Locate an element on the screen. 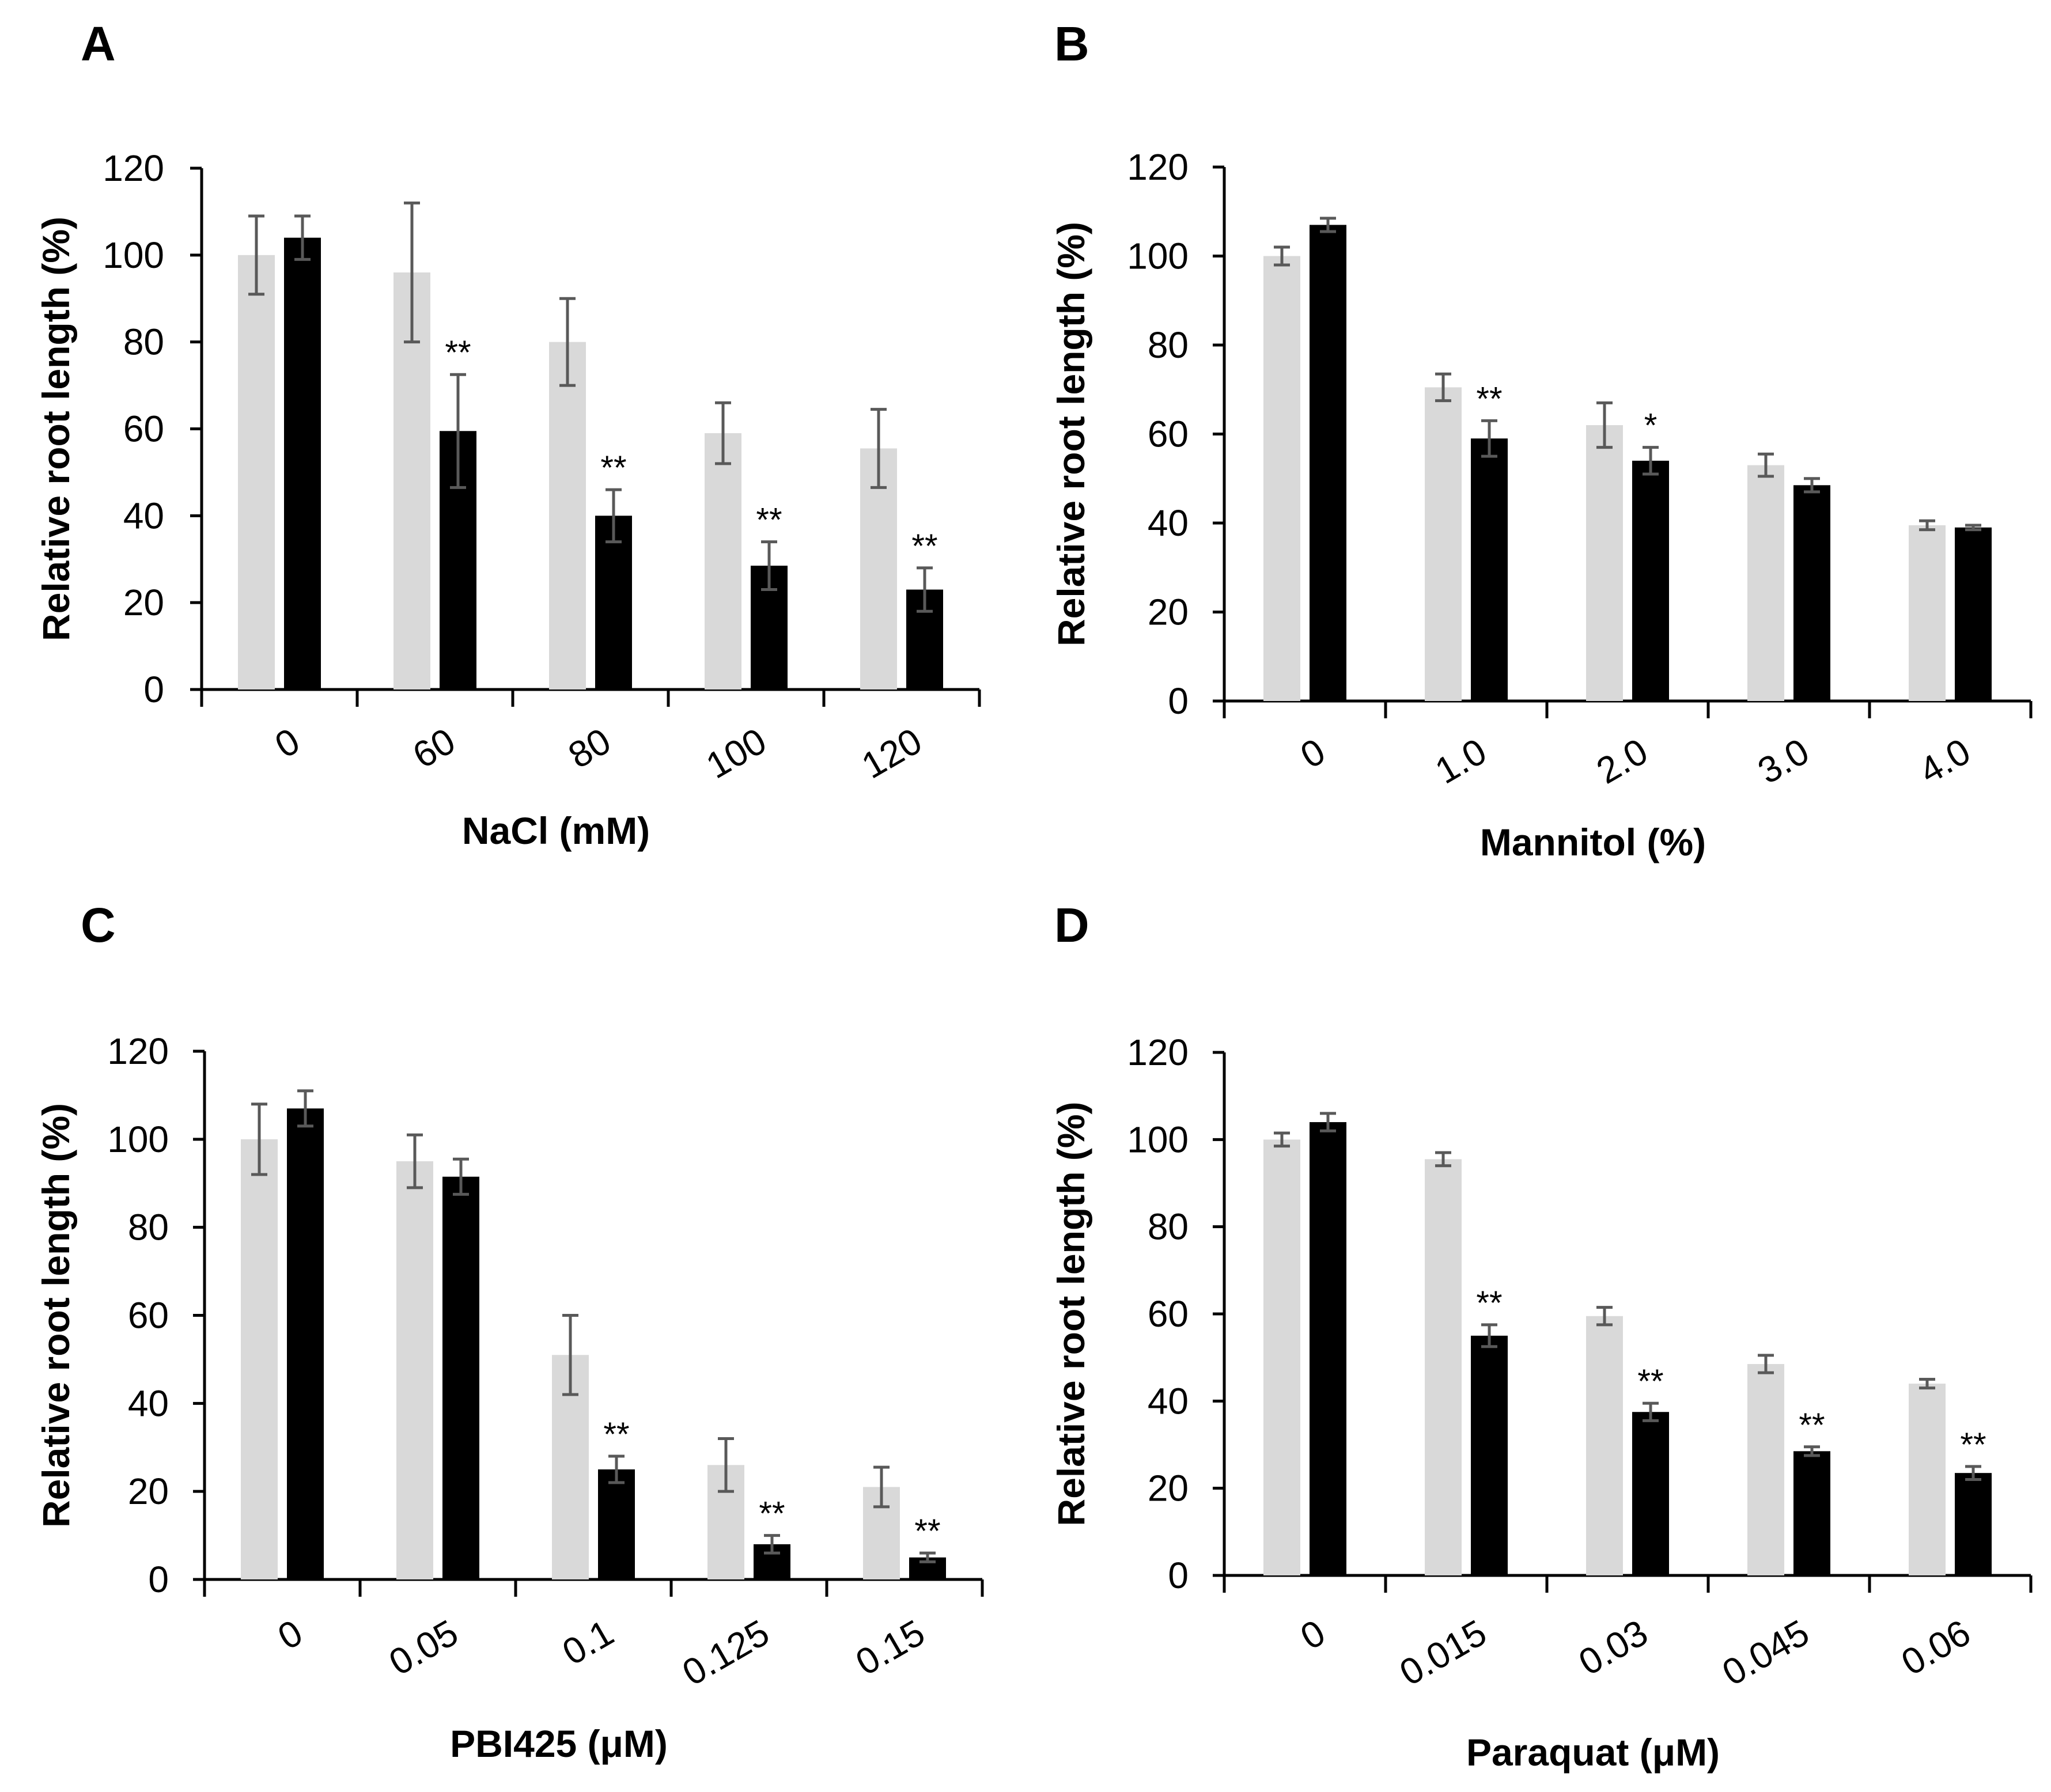 This screenshot has height=1792, width=2051. bar-control-2.0 is located at coordinates (1604, 563).